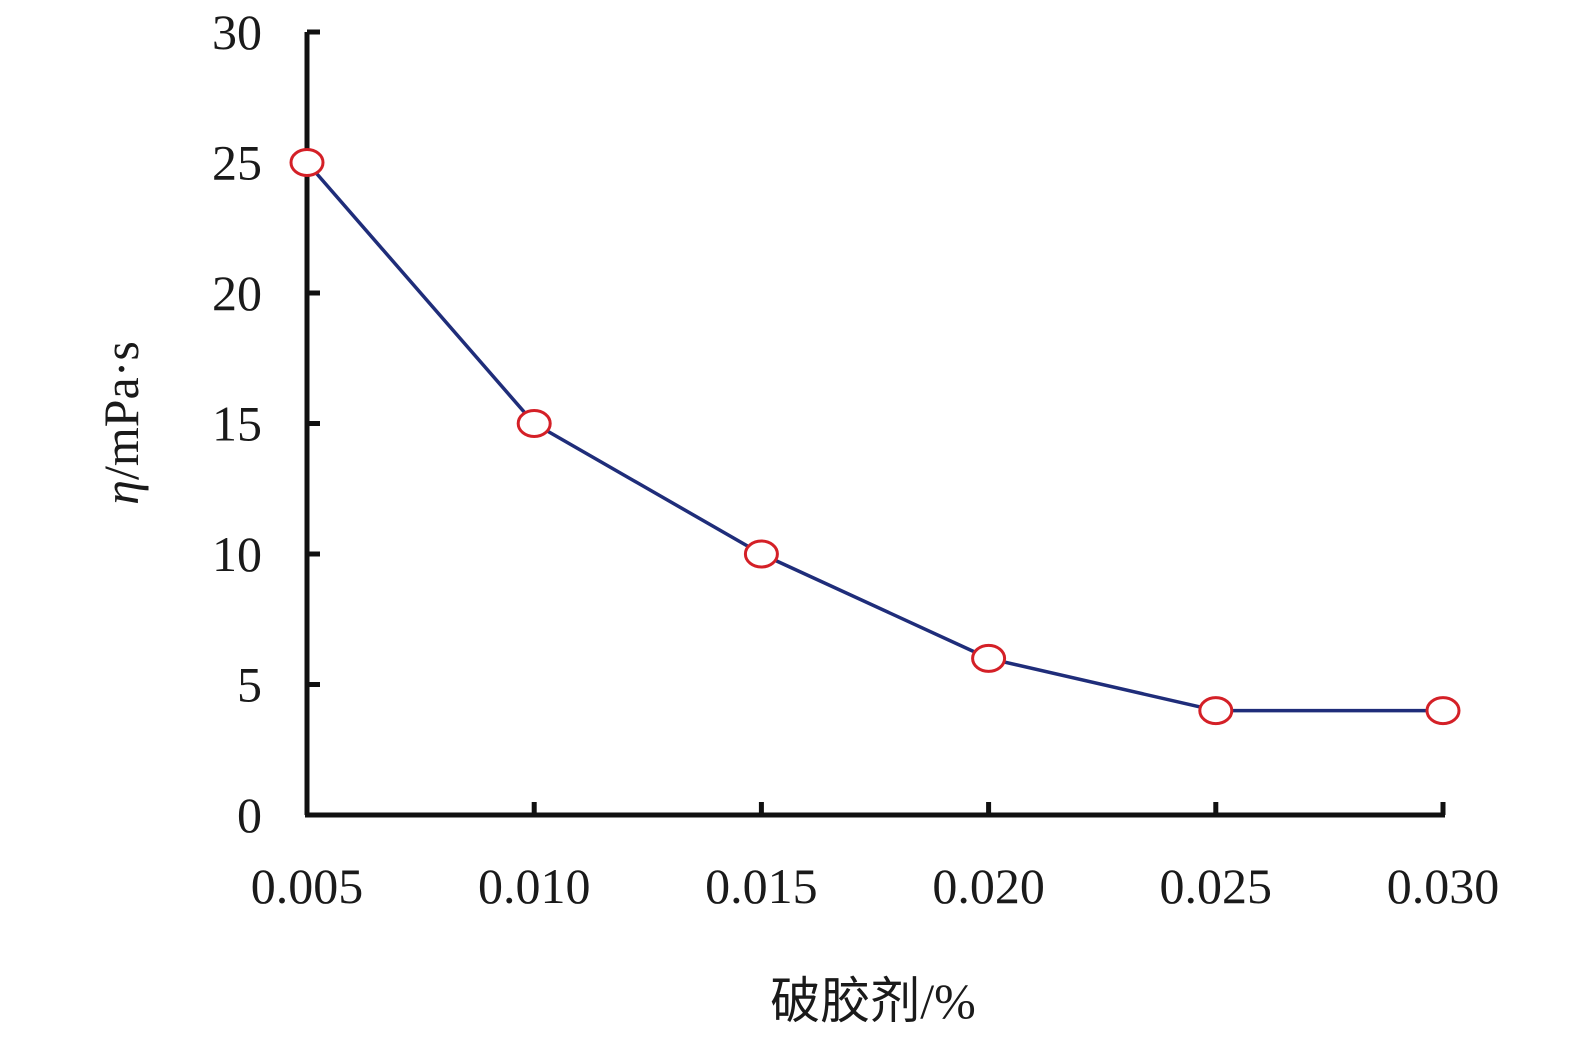  Describe the element at coordinates (121, 410) in the screenshot. I see `y-axis-label-unit: /mPa·s` at that location.